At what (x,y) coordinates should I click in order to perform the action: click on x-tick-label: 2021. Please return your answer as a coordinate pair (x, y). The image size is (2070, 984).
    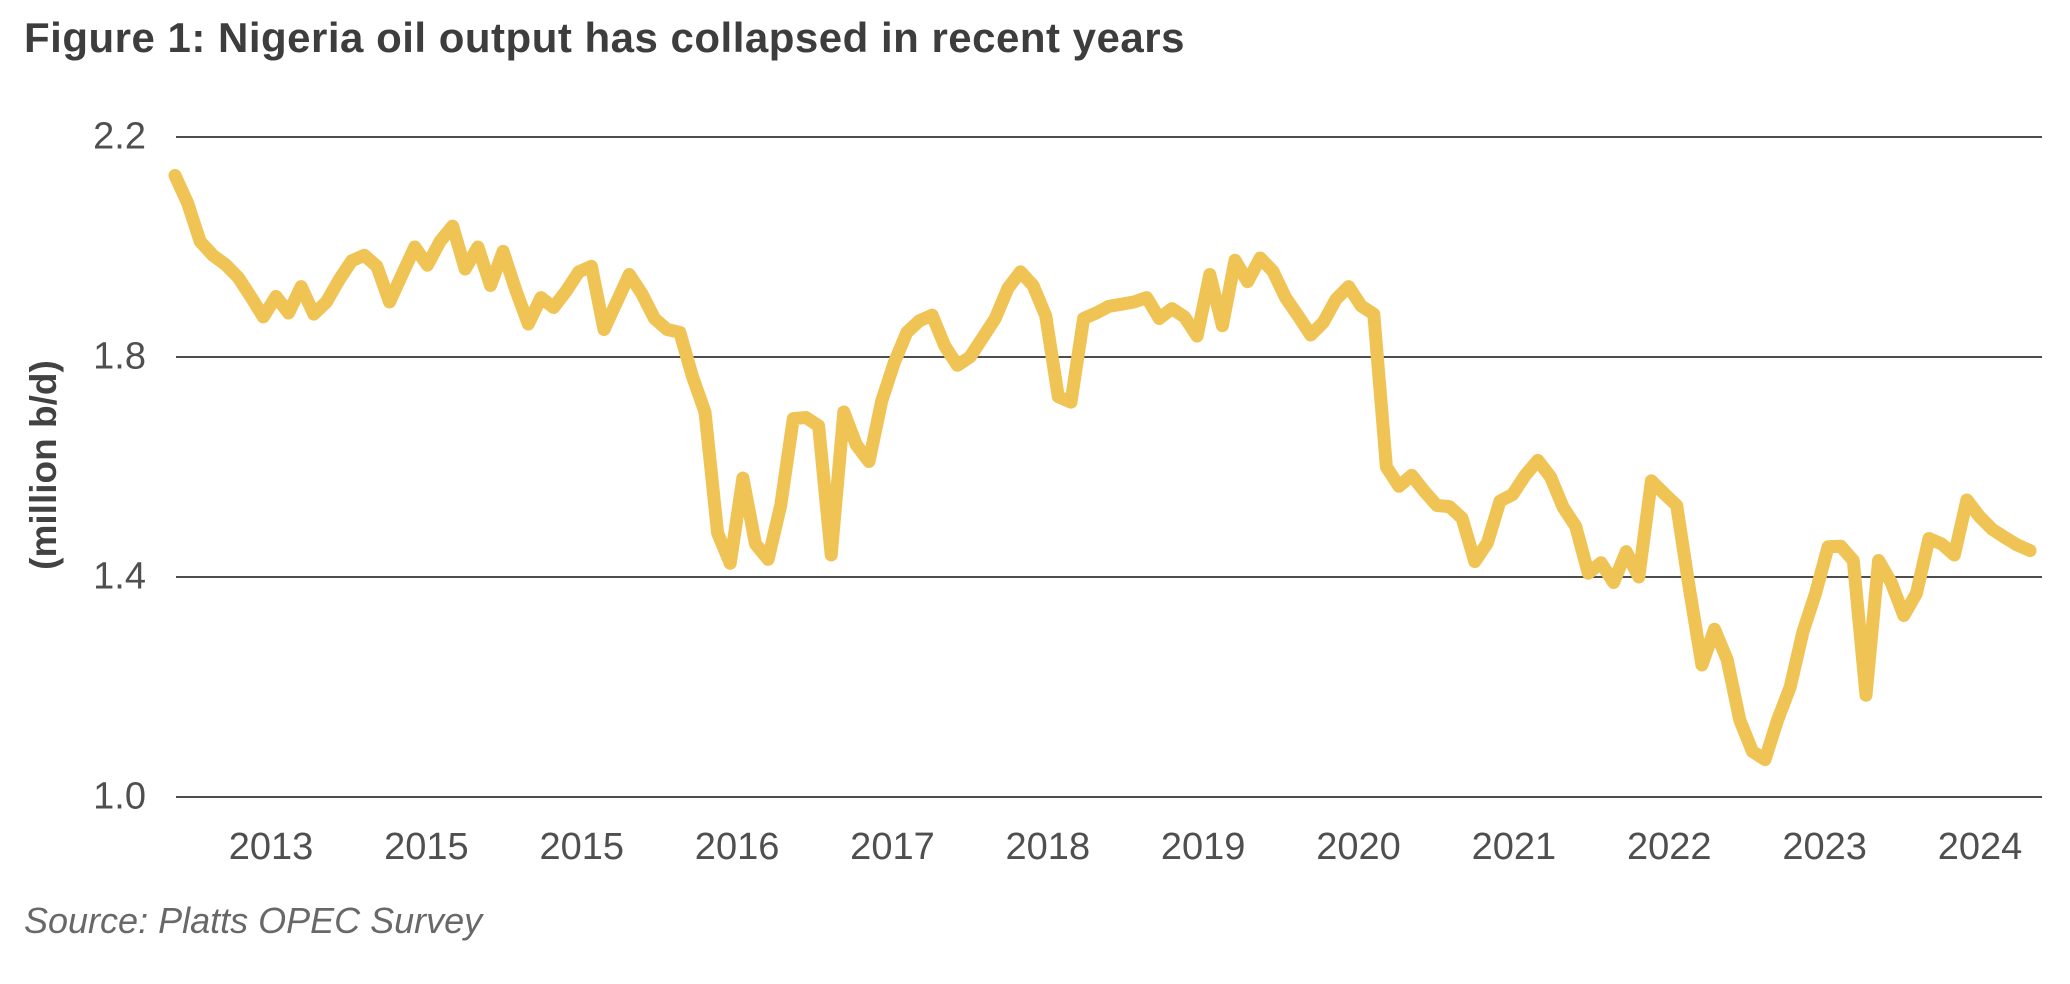
    Looking at the image, I should click on (1514, 847).